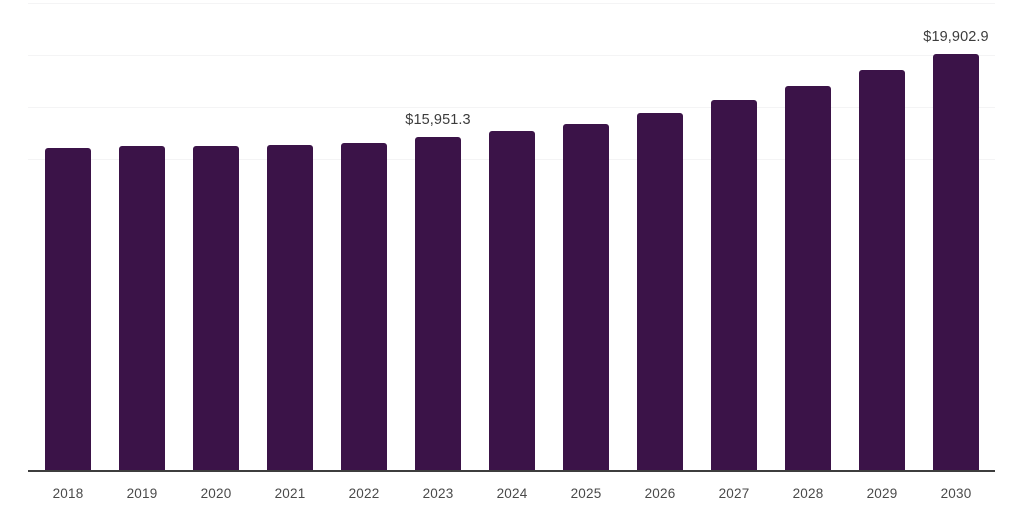  What do you see at coordinates (660, 493) in the screenshot?
I see `x-tick-label: 2026` at bounding box center [660, 493].